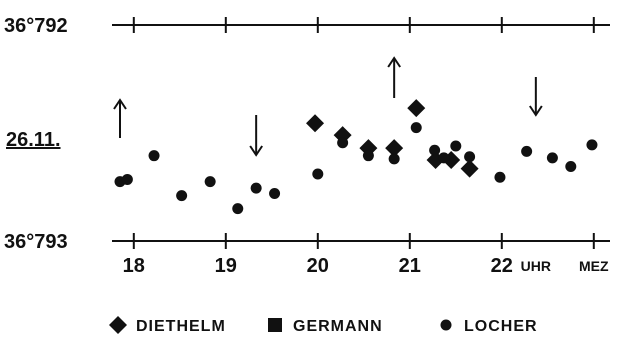  What do you see at coordinates (366, 266) in the screenshot?
I see `x-tick-labels: 18 19 20 21 22 UHR MEZ` at bounding box center [366, 266].